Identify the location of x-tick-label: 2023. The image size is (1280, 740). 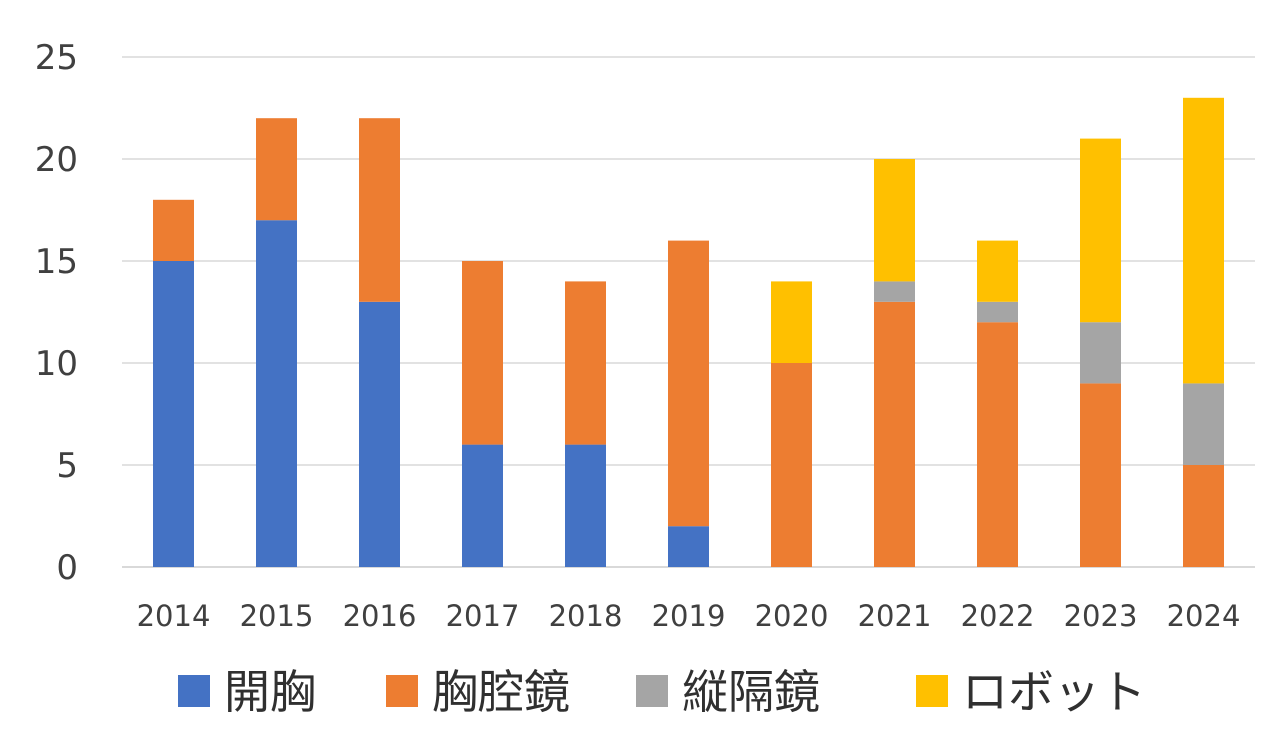
(1101, 616).